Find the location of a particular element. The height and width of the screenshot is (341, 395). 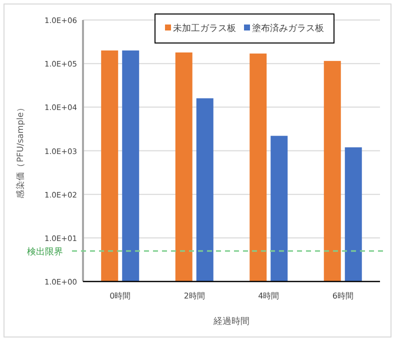

y-axis-title: 感染価（PFU/sample） is located at coordinates (20, 150).